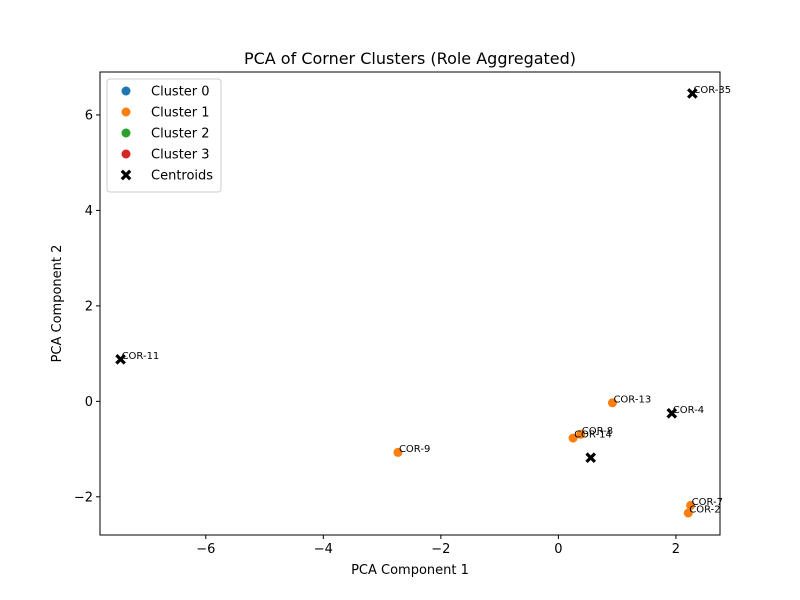  I want to click on legend-label: Centroids, so click(182, 176).